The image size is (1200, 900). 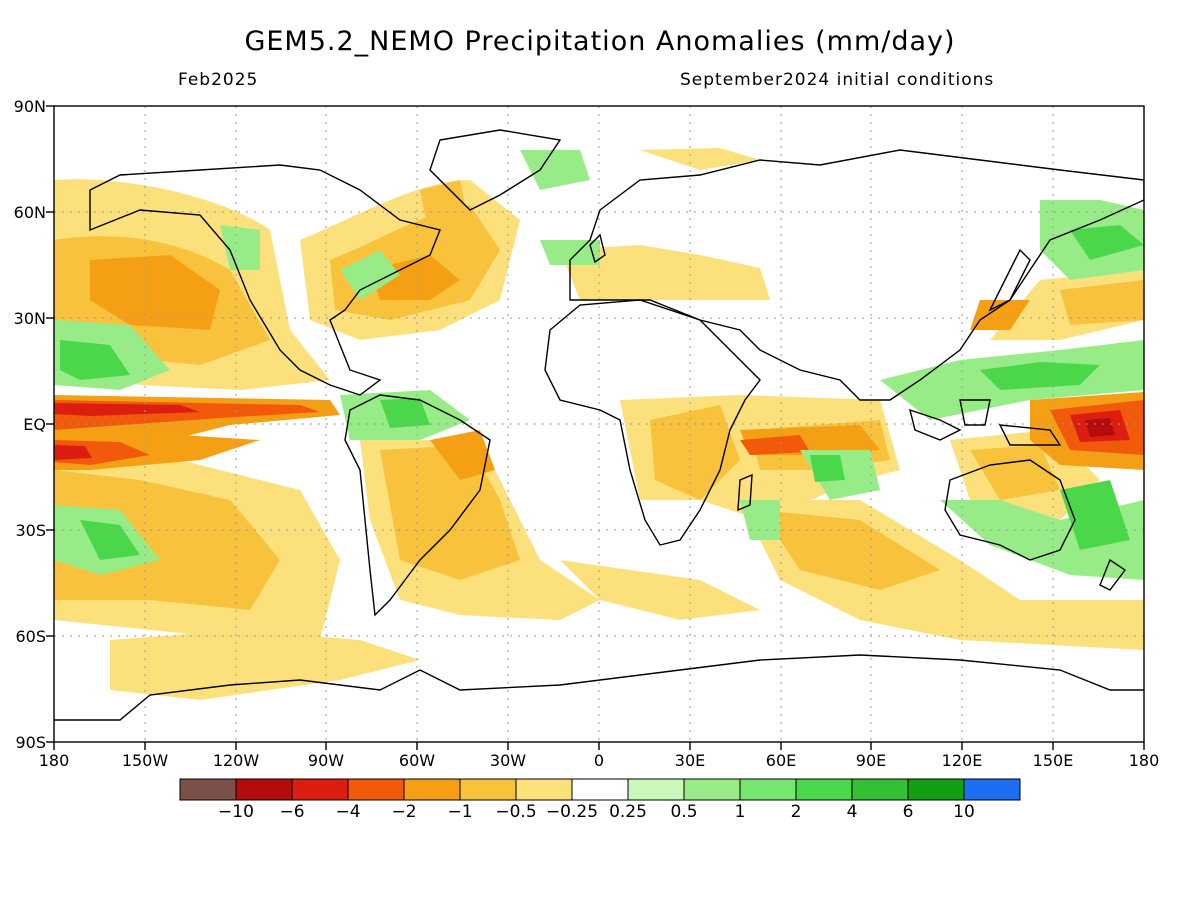 I want to click on colorbar-label: 6, so click(x=908, y=812).